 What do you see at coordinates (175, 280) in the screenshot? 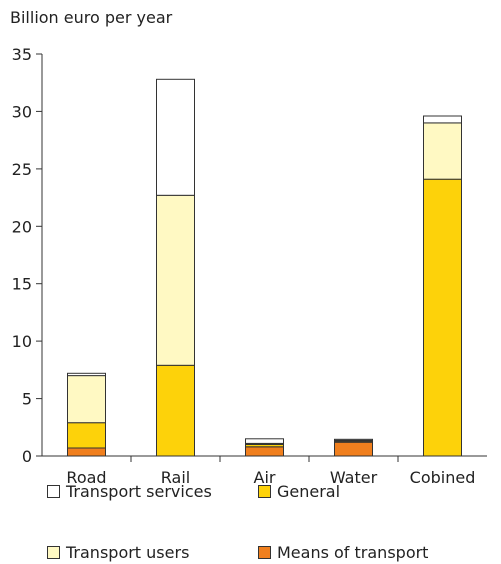
I see `bar-segment-rail-transport-users` at bounding box center [175, 280].